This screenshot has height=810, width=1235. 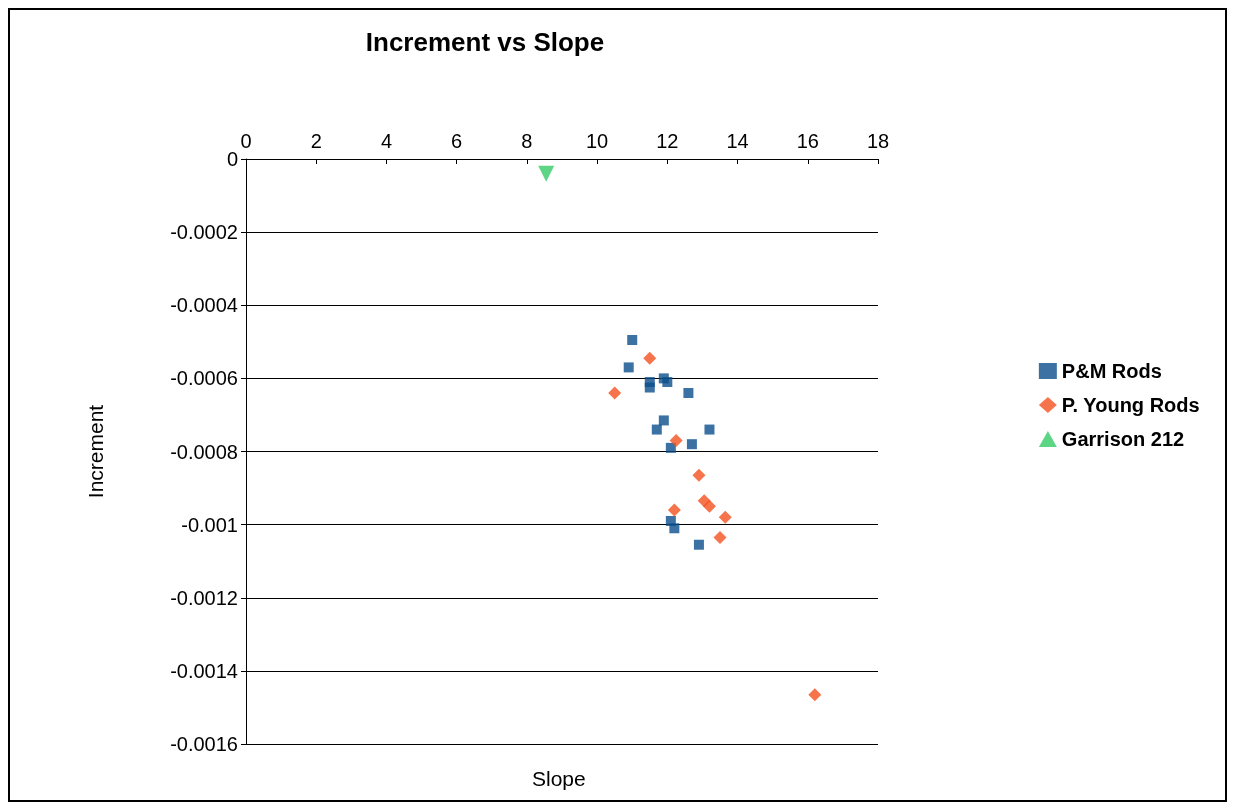 What do you see at coordinates (316, 141) in the screenshot?
I see `x-tick-label: 2` at bounding box center [316, 141].